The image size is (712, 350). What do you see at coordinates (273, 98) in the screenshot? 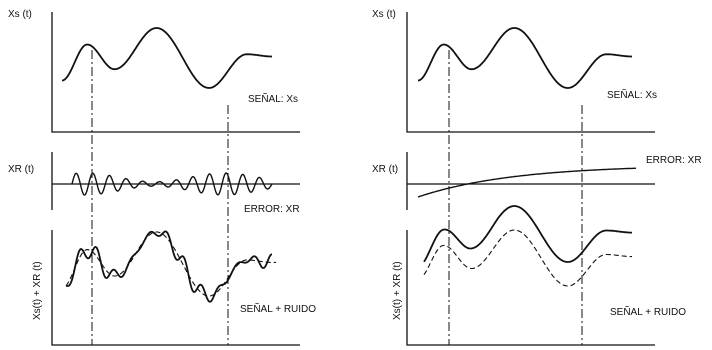
I see `left-signal-caption: SEÑAL: Xs` at bounding box center [273, 98].